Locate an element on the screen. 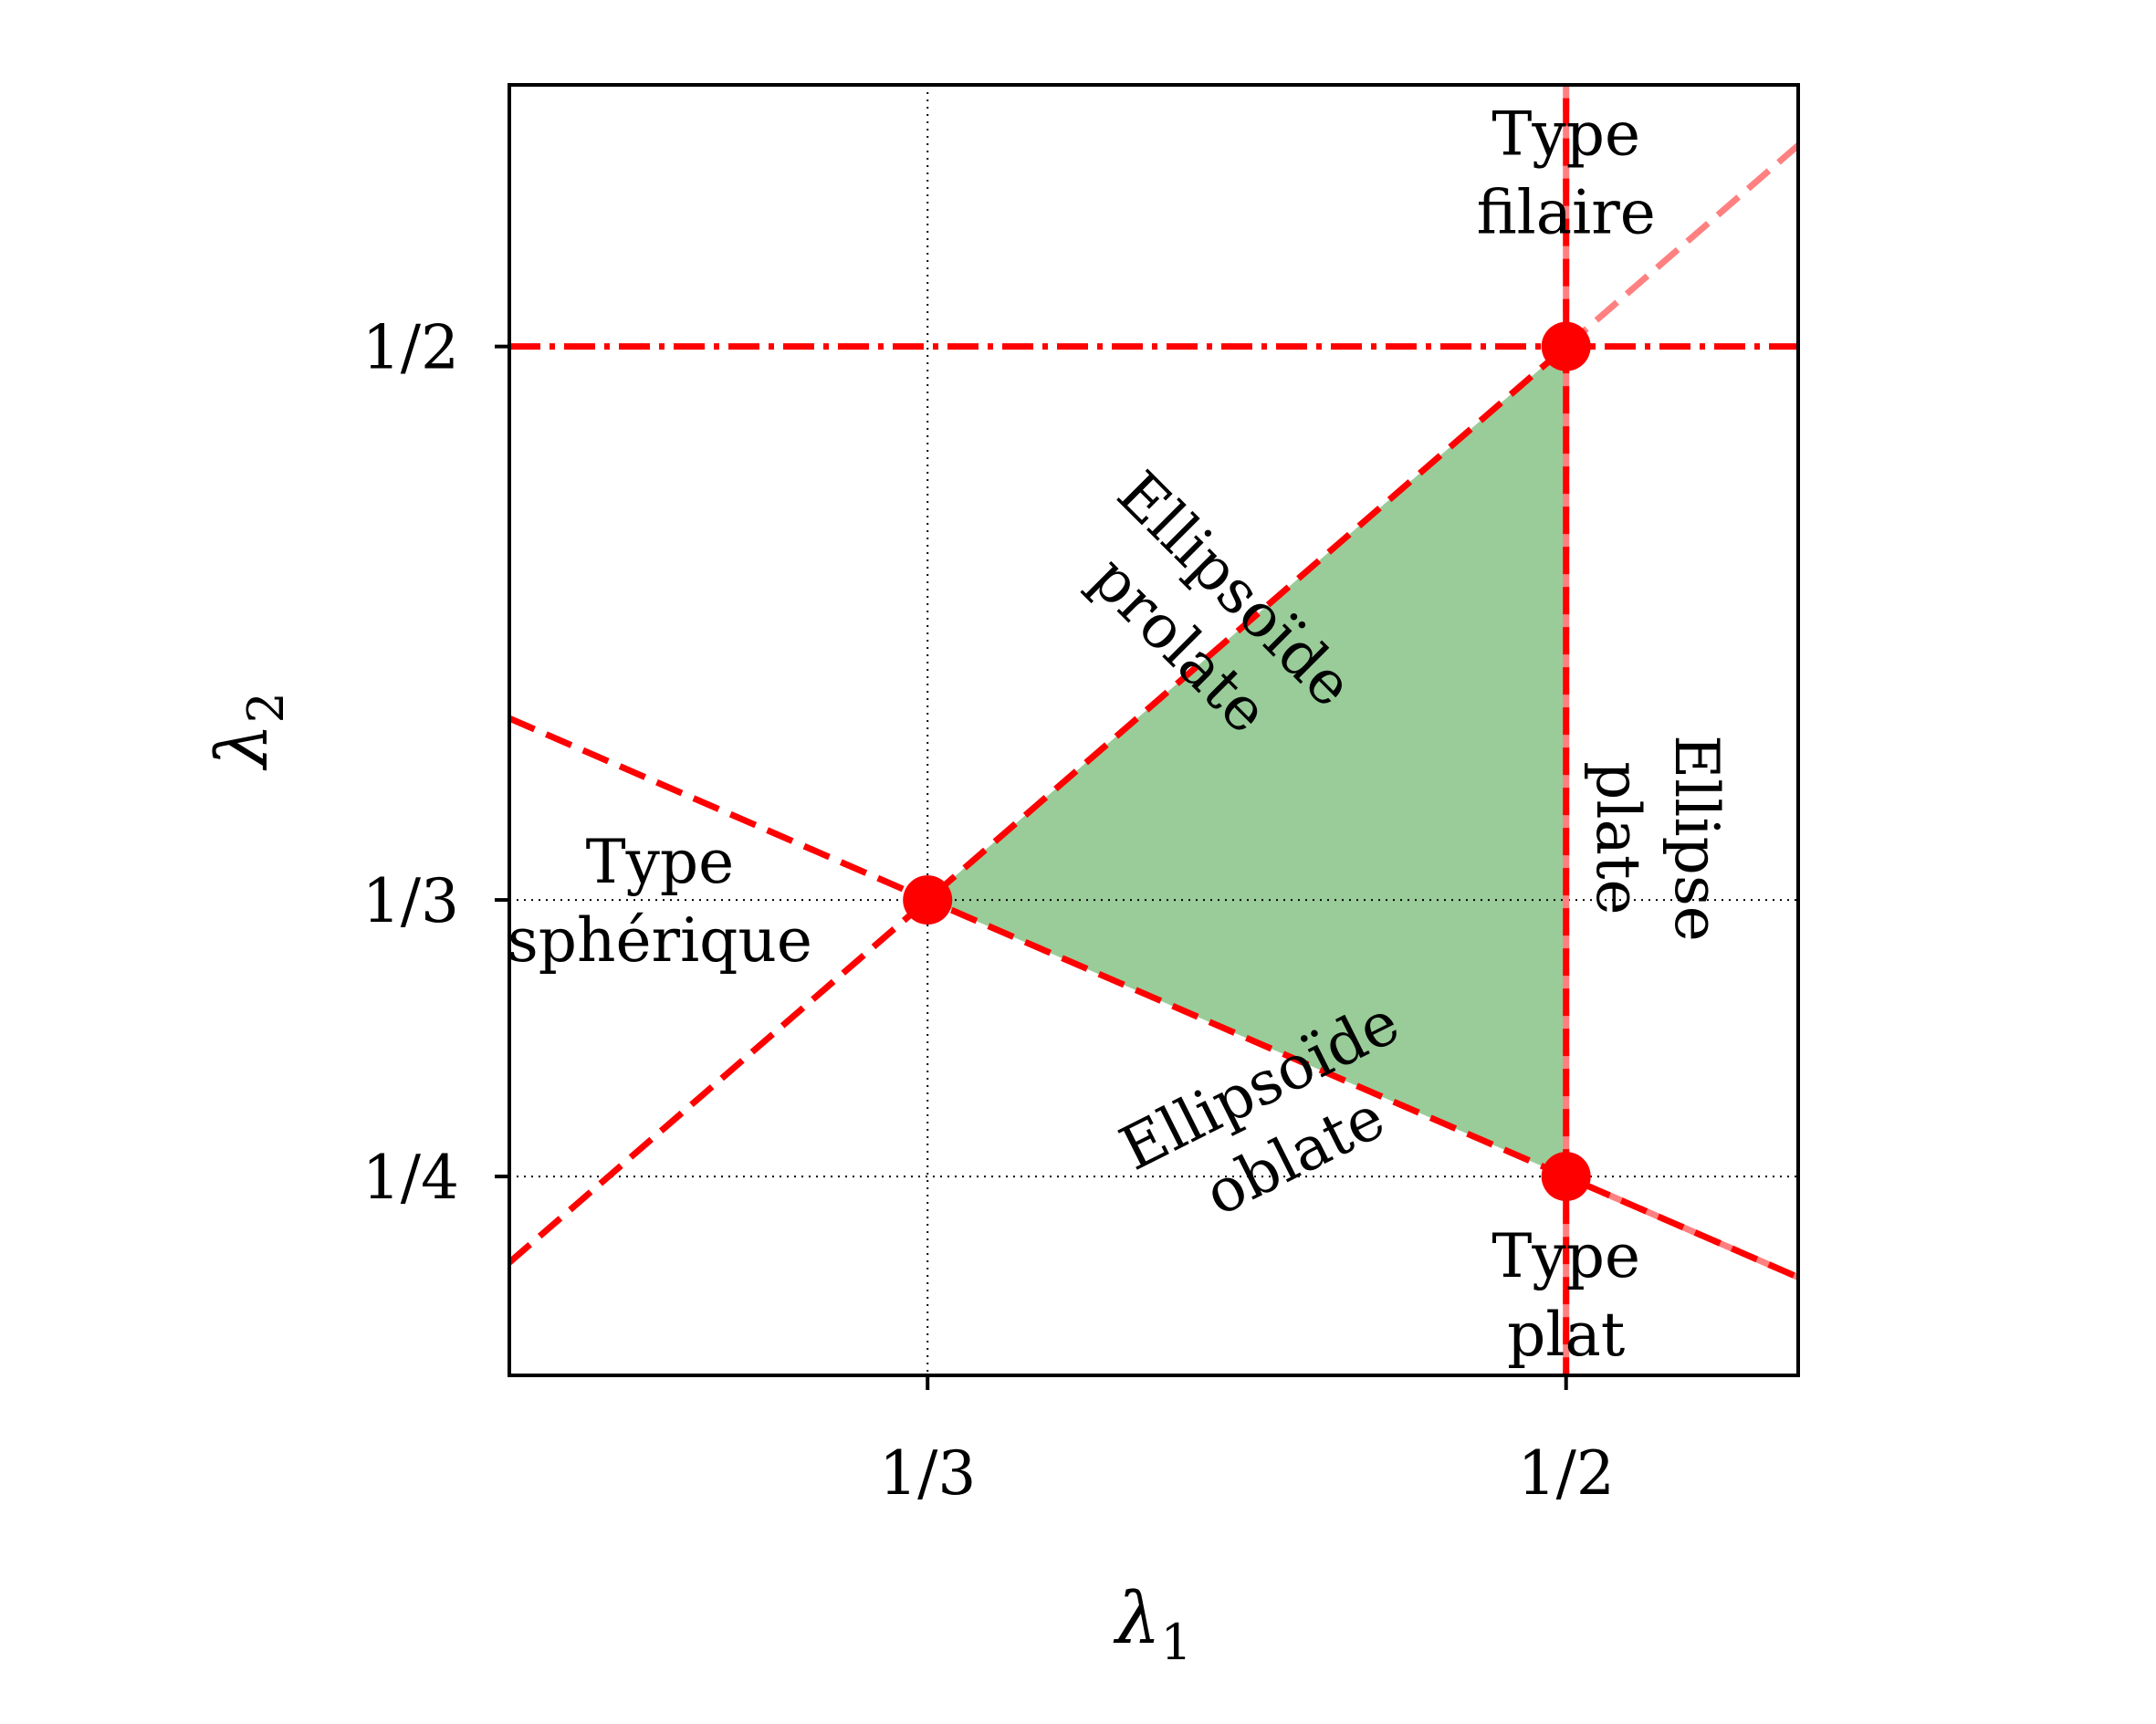 This screenshot has height=1724, width=2156. y-axis-label-symbol: λ is located at coordinates (243, 747).